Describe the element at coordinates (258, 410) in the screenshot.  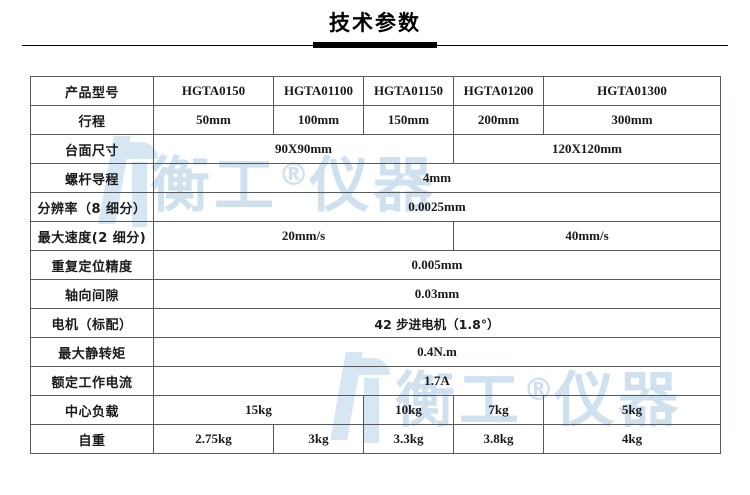
I see `table-cell: 15kg` at that location.